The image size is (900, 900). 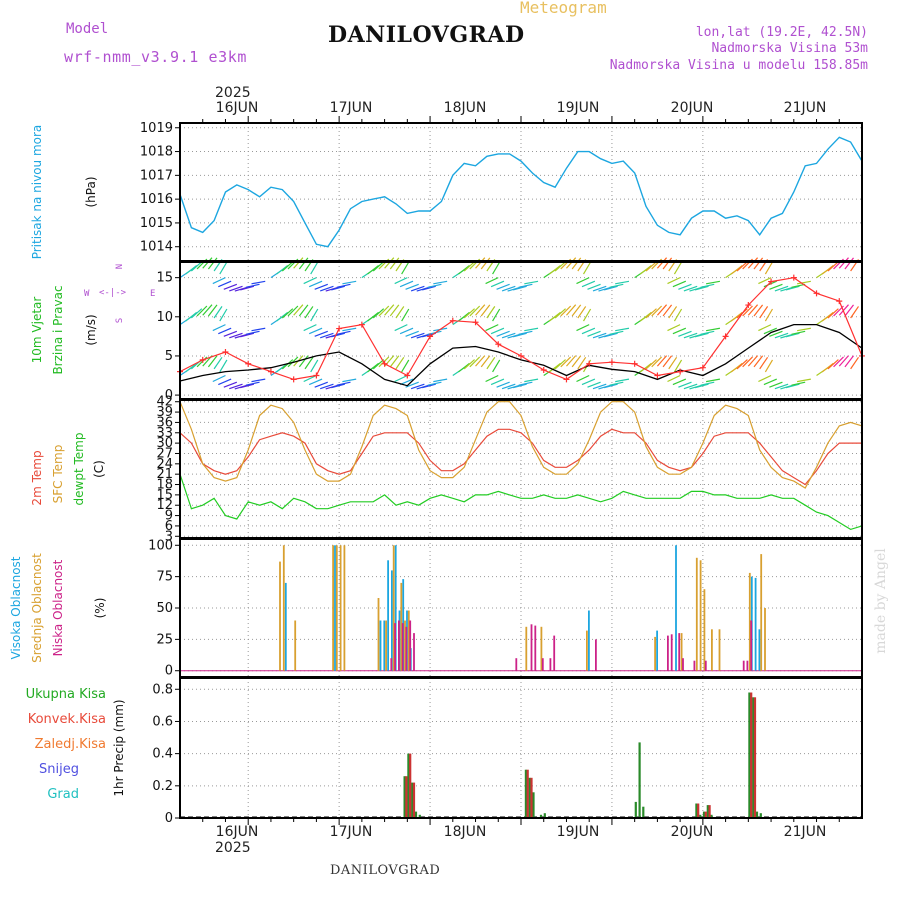 I want to click on sfc-temp-line, so click(x=521, y=445).